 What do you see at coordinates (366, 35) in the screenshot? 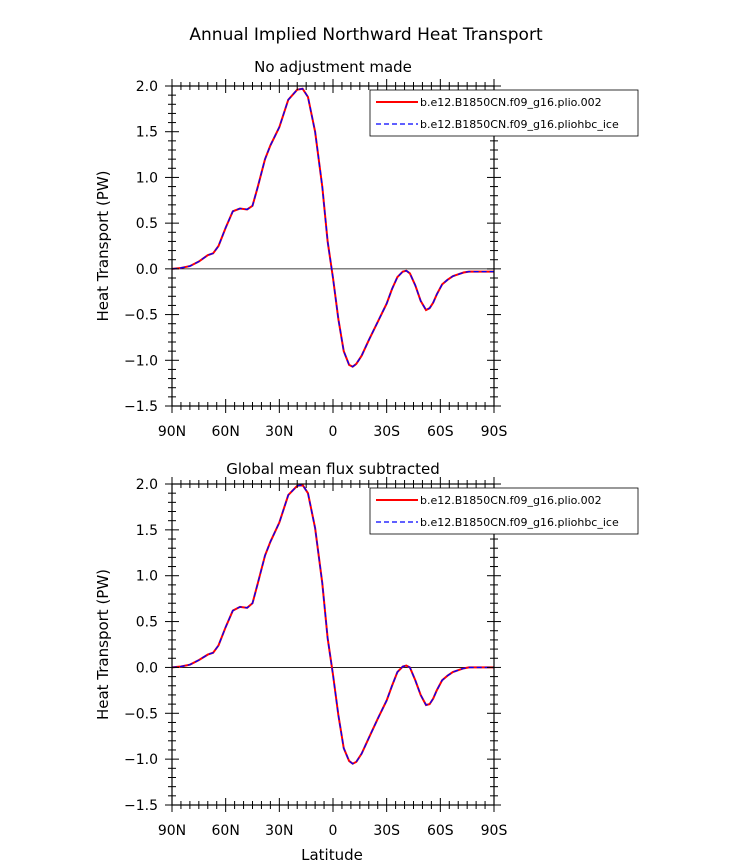
I see `figure-title: Annual Implied Northward Heat Transport` at bounding box center [366, 35].